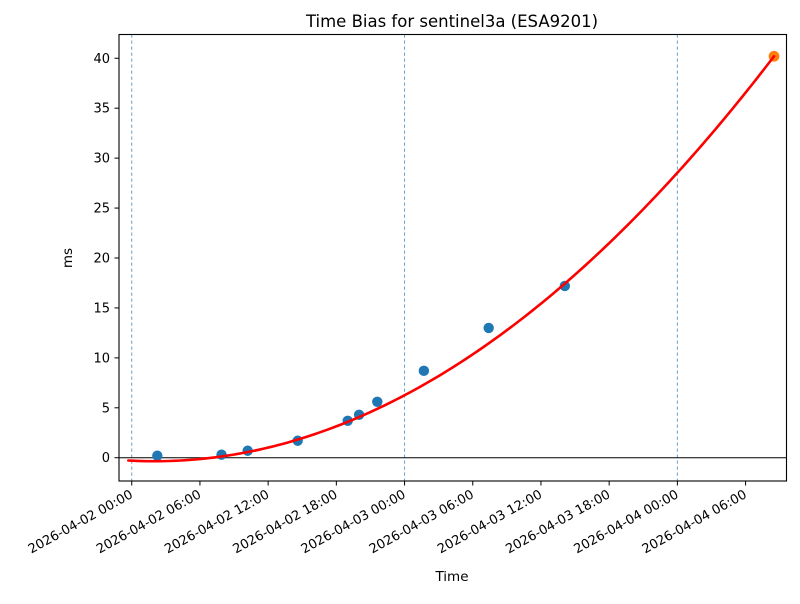 The width and height of the screenshot is (800, 604). What do you see at coordinates (101, 159) in the screenshot?
I see `y-tick-label: 30` at bounding box center [101, 159].